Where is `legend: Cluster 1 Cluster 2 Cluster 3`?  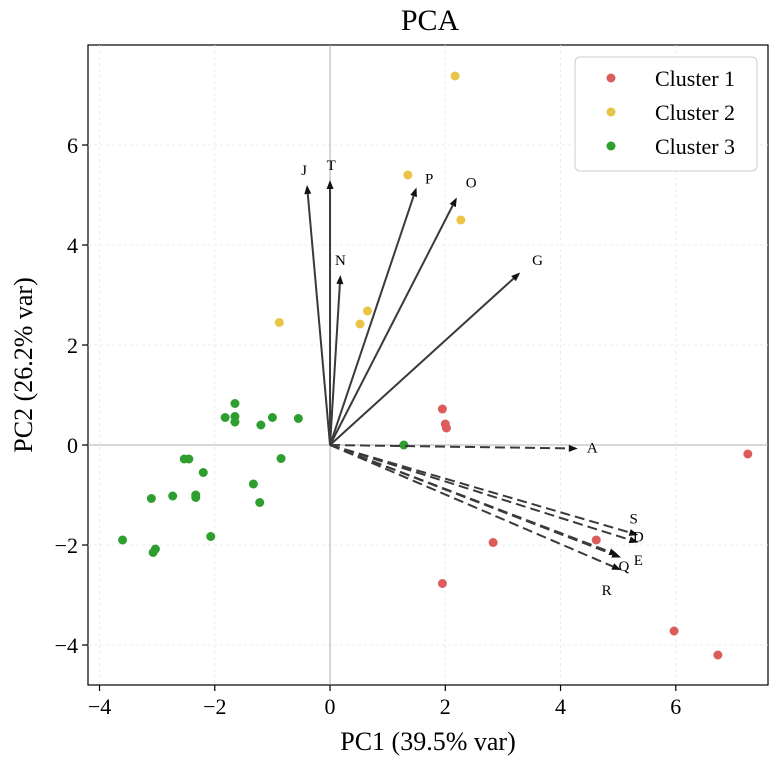
legend: Cluster 1 Cluster 2 Cluster 3 is located at coordinates (666, 114).